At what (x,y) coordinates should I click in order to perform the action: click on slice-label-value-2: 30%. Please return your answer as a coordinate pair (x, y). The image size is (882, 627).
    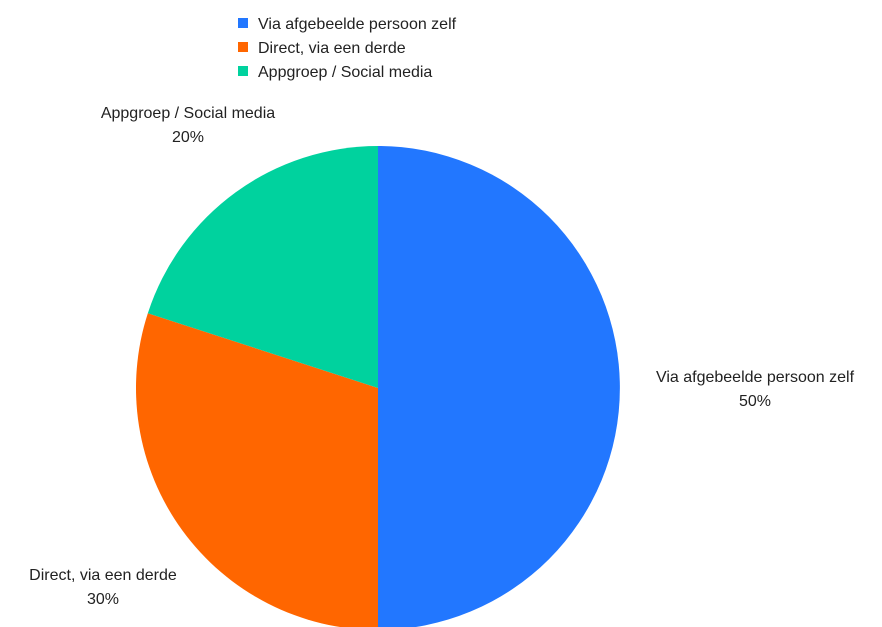
    Looking at the image, I should click on (103, 599).